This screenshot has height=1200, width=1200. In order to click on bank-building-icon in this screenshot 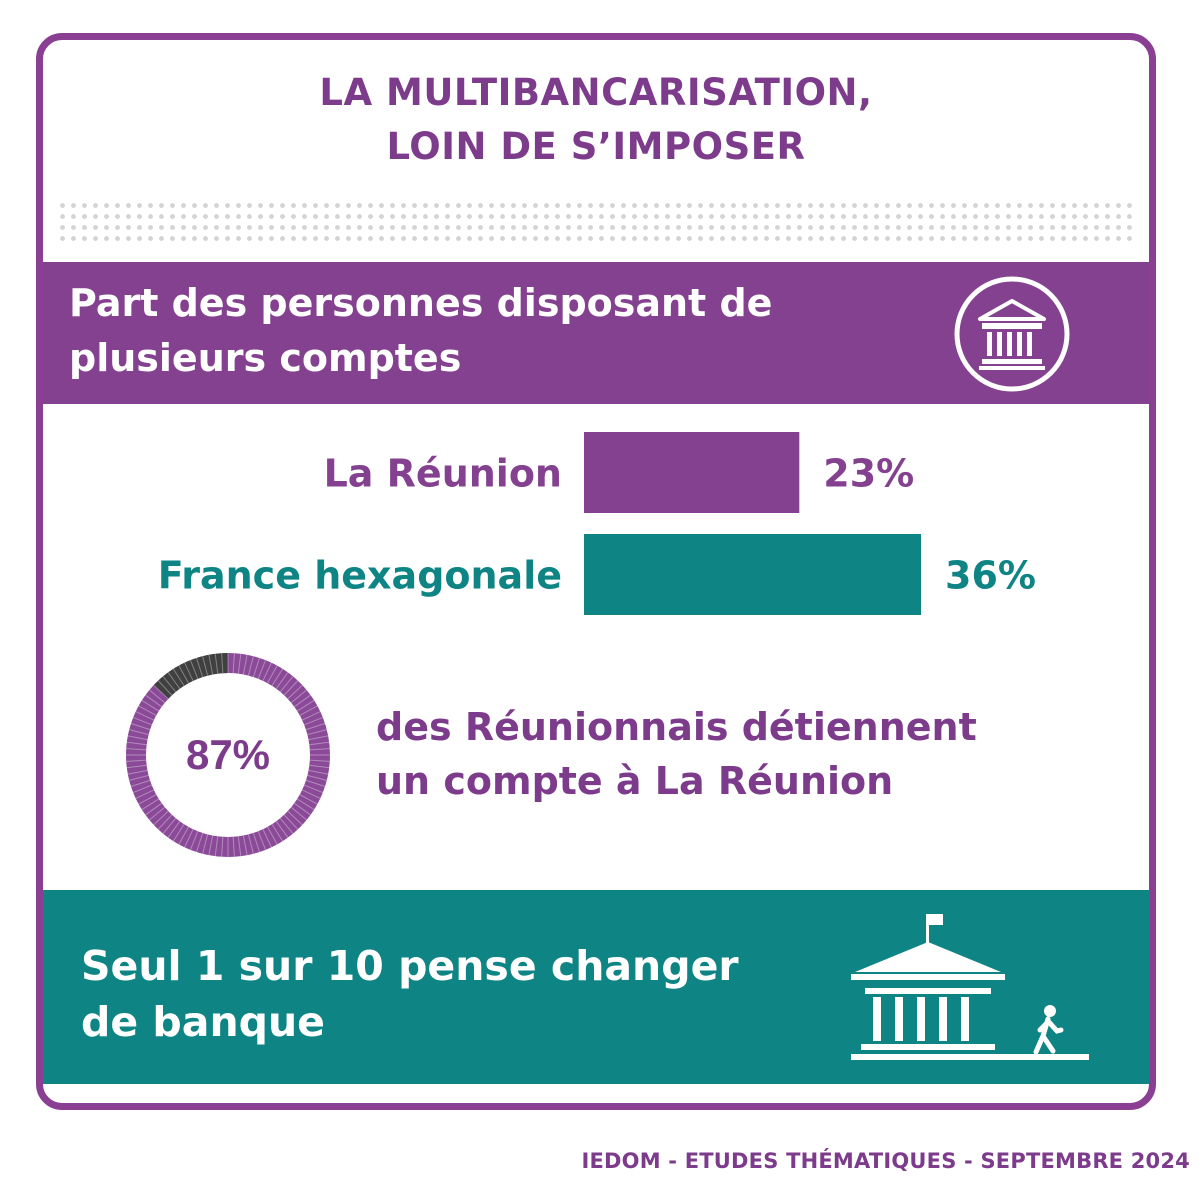, I will do `click(970, 987)`.